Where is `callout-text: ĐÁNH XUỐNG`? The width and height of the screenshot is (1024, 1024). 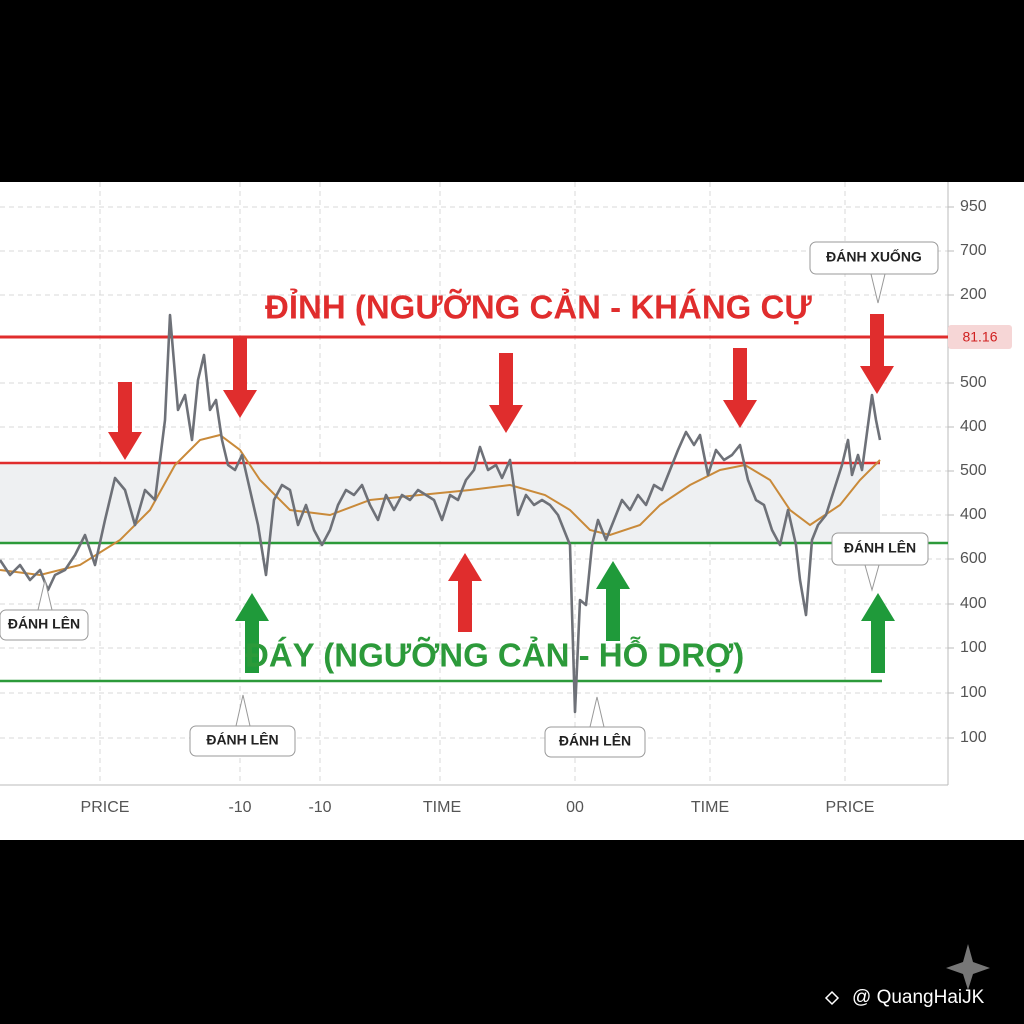
callout-text: ĐÁNH XUỐNG is located at coordinates (874, 256).